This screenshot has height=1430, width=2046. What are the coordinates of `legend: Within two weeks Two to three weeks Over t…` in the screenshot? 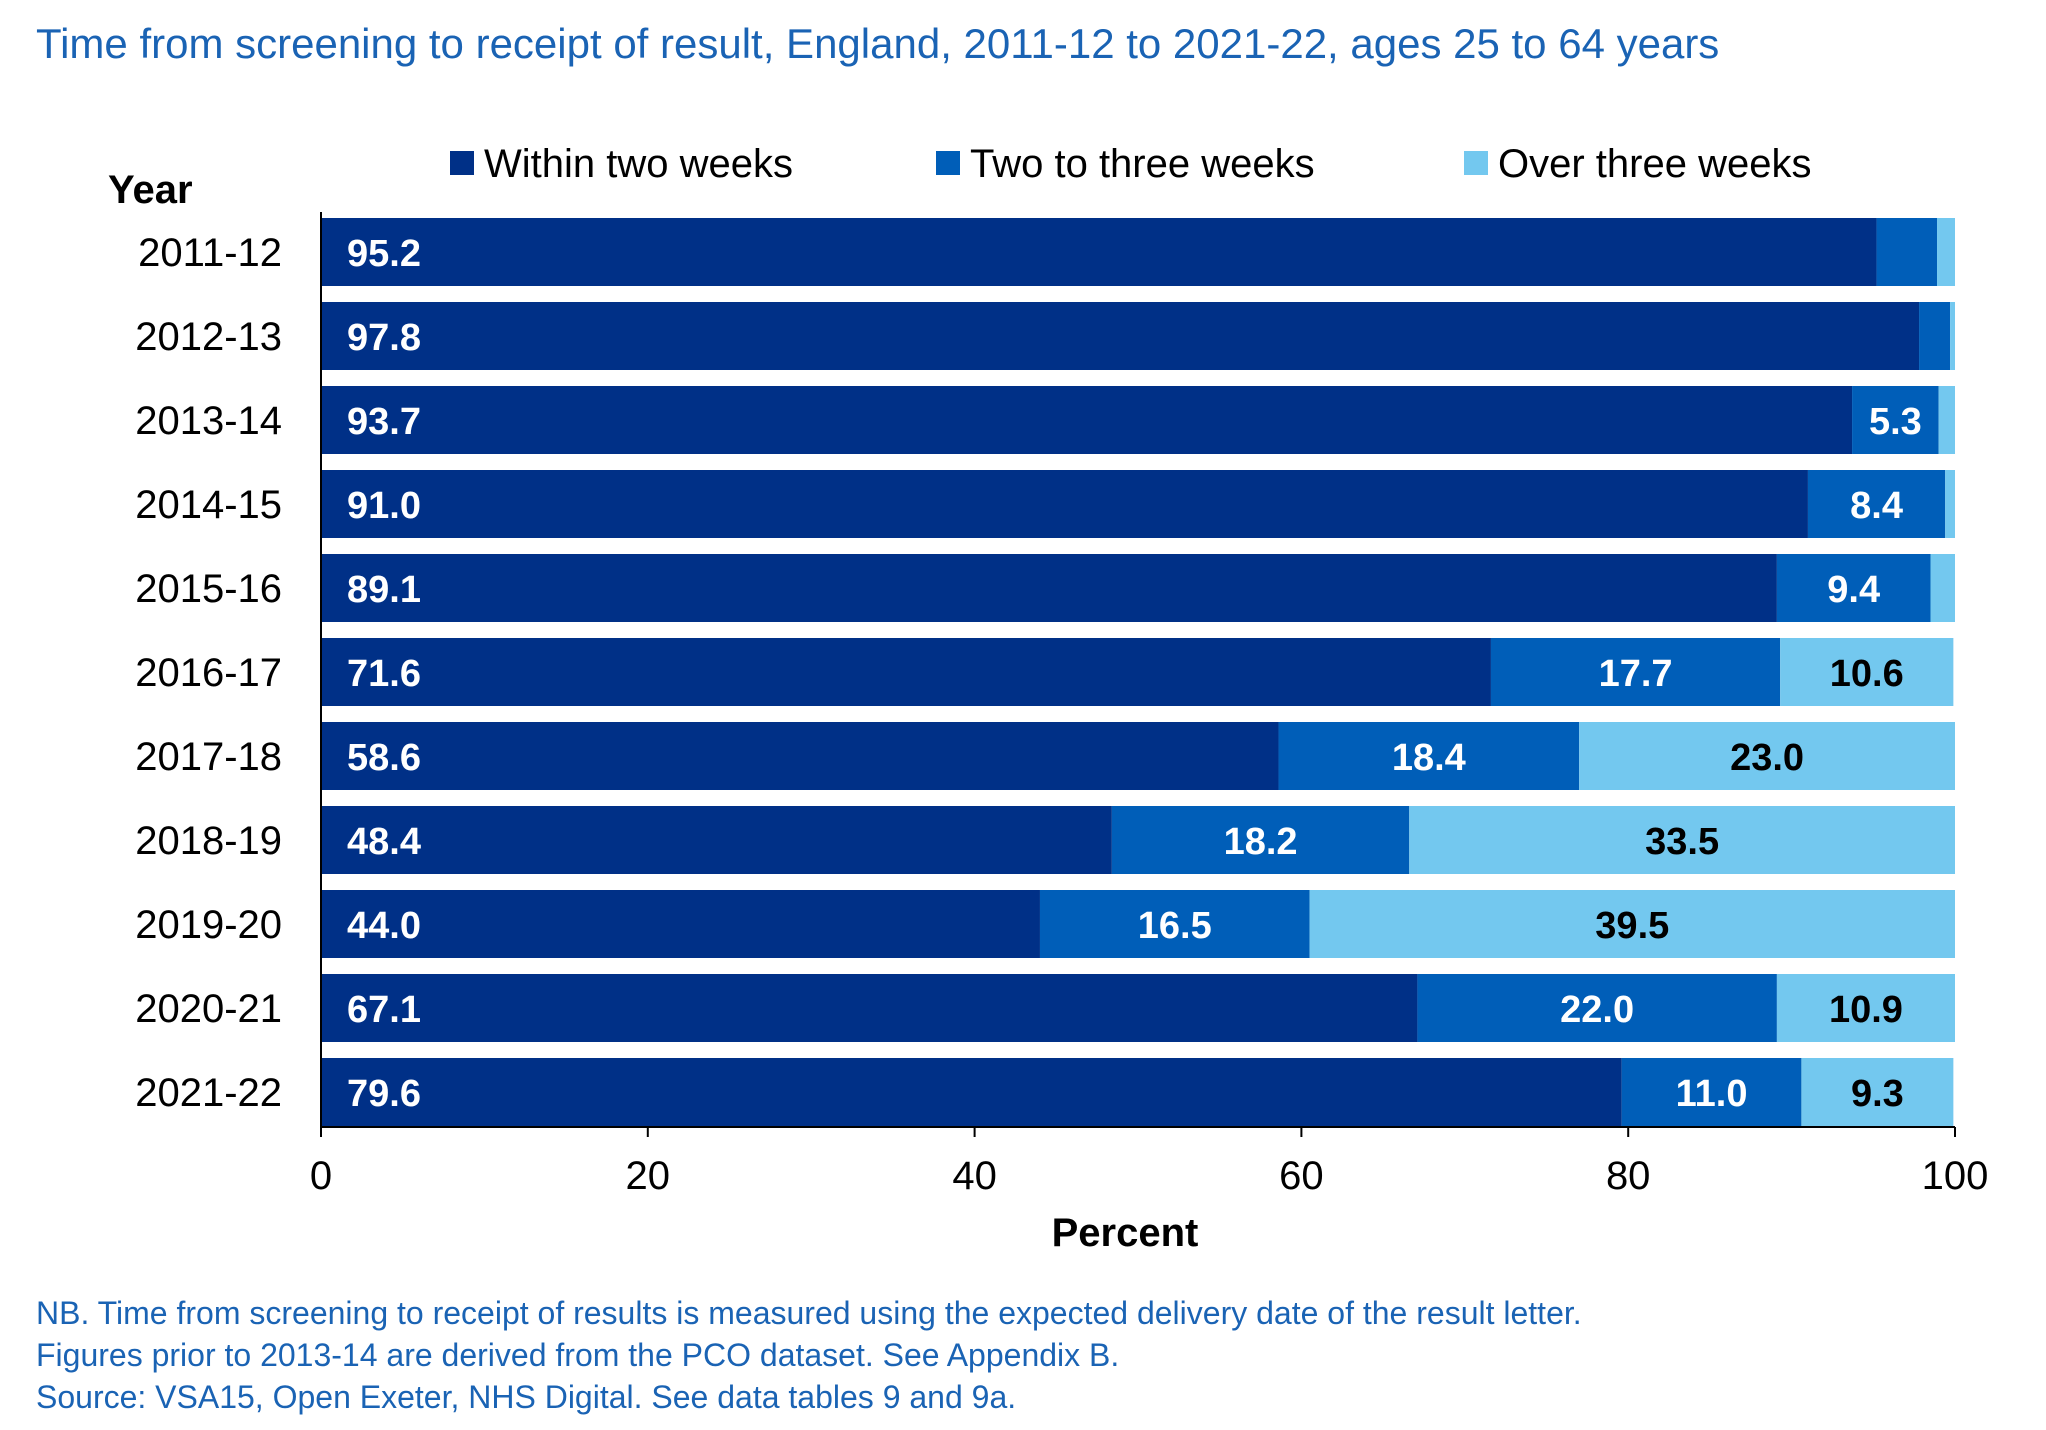 It's located at (1130, 164).